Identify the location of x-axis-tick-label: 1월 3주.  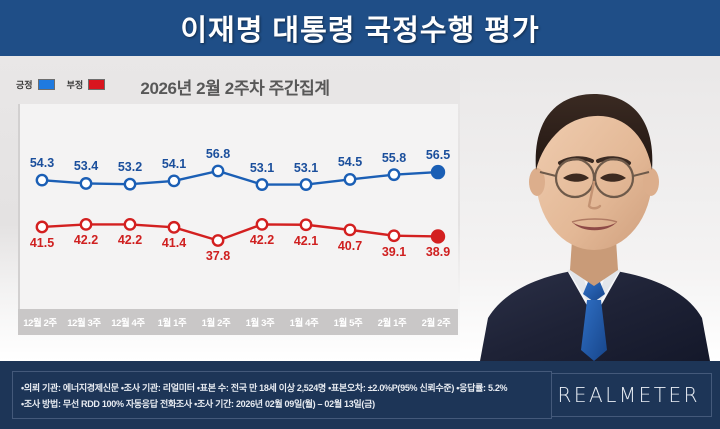
(260, 323).